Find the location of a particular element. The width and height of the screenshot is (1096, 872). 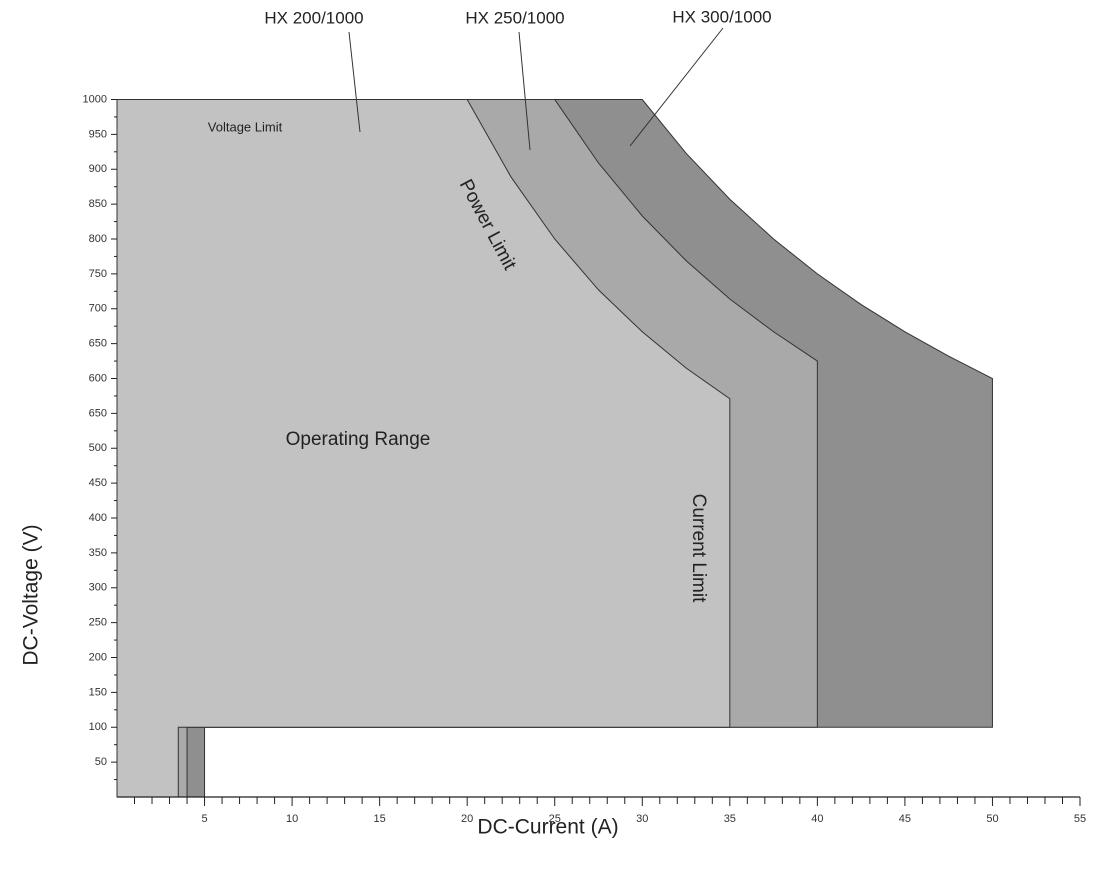

y-tick-label: 1000 is located at coordinates (95, 99).